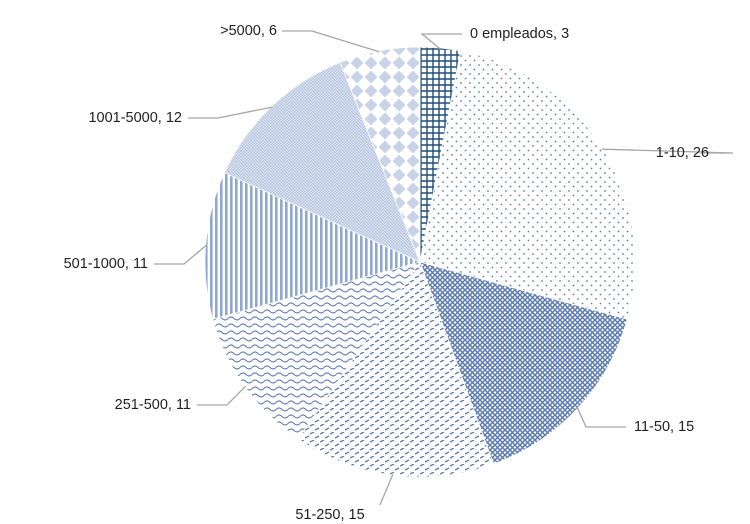 Image resolution: width=750 pixels, height=524 pixels. What do you see at coordinates (664, 427) in the screenshot?
I see `data-label-11-50: 11-50, 15` at bounding box center [664, 427].